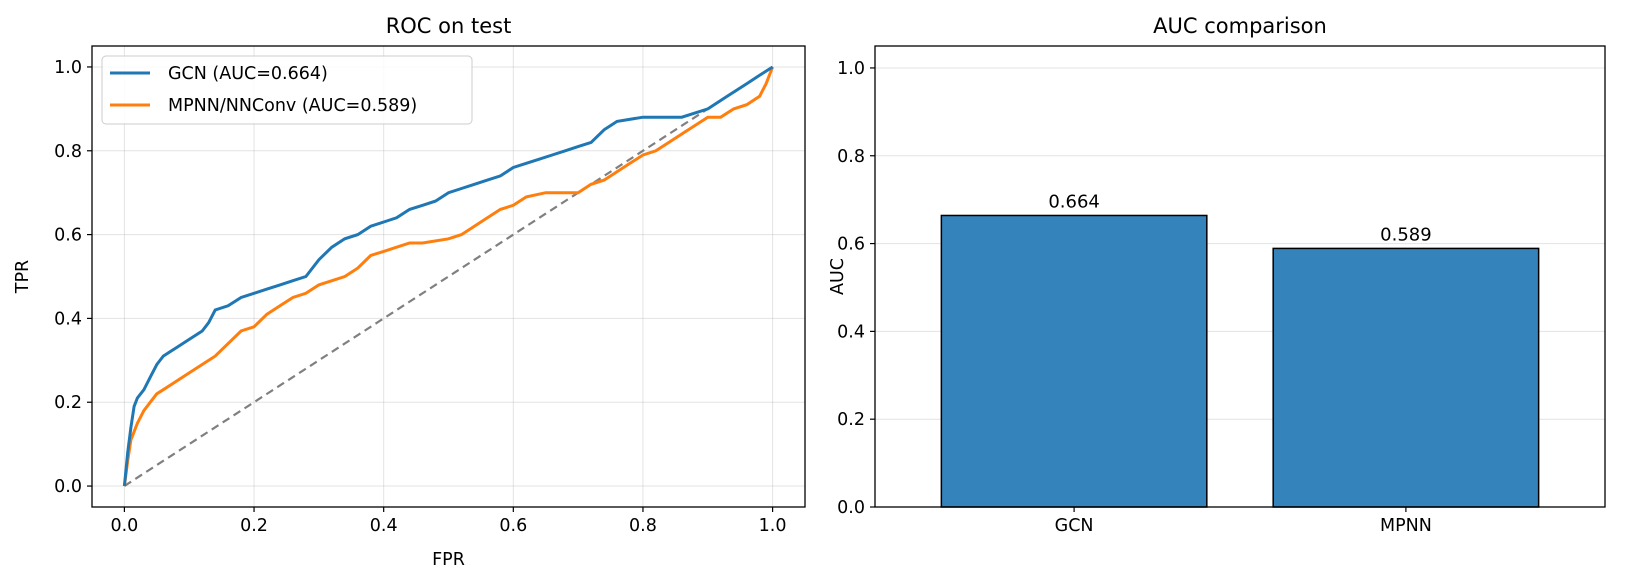  Describe the element at coordinates (1240, 26) in the screenshot. I see `bar-title: AUC comparison` at that location.